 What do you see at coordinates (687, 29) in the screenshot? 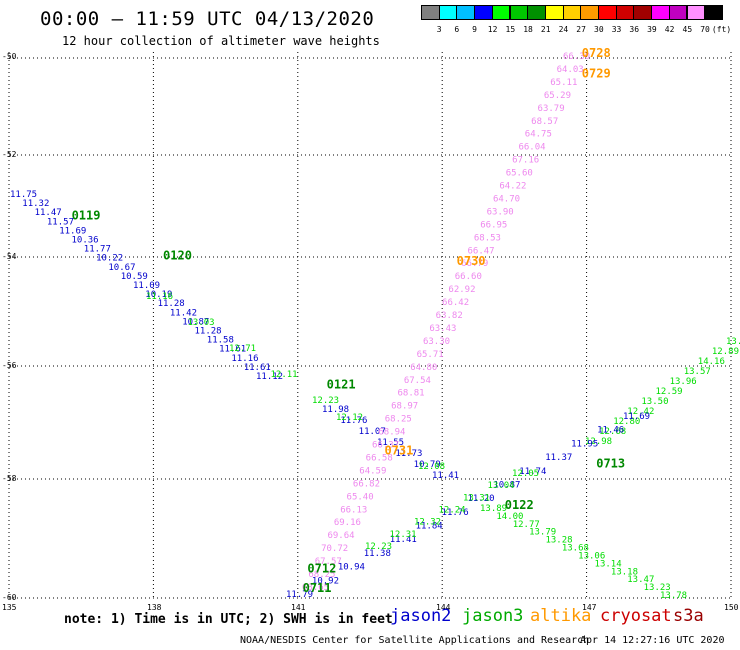
I see `color-scale-tick: 45` at bounding box center [687, 29].